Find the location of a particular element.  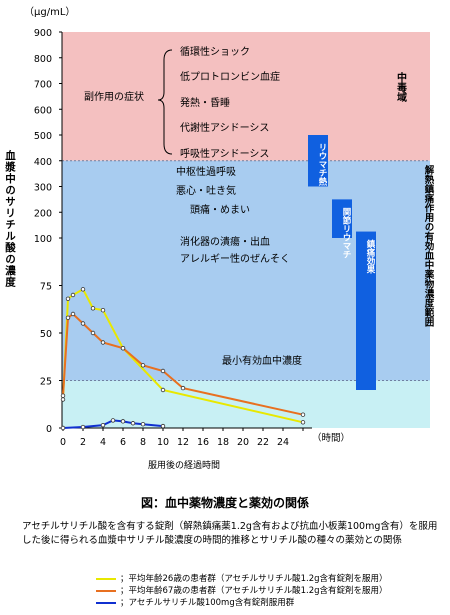

x-tick-label: 10 is located at coordinates (163, 442).